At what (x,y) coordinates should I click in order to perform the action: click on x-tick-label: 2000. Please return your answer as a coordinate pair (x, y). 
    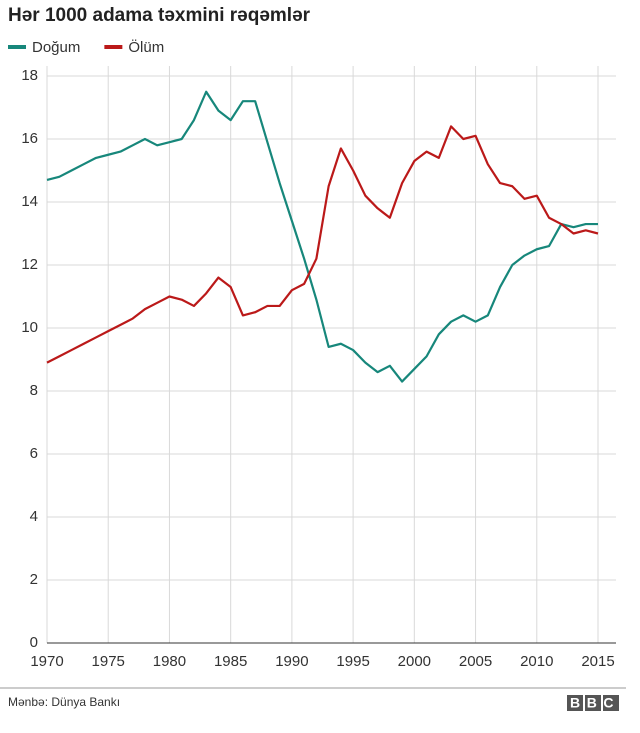
    Looking at the image, I should click on (414, 661).